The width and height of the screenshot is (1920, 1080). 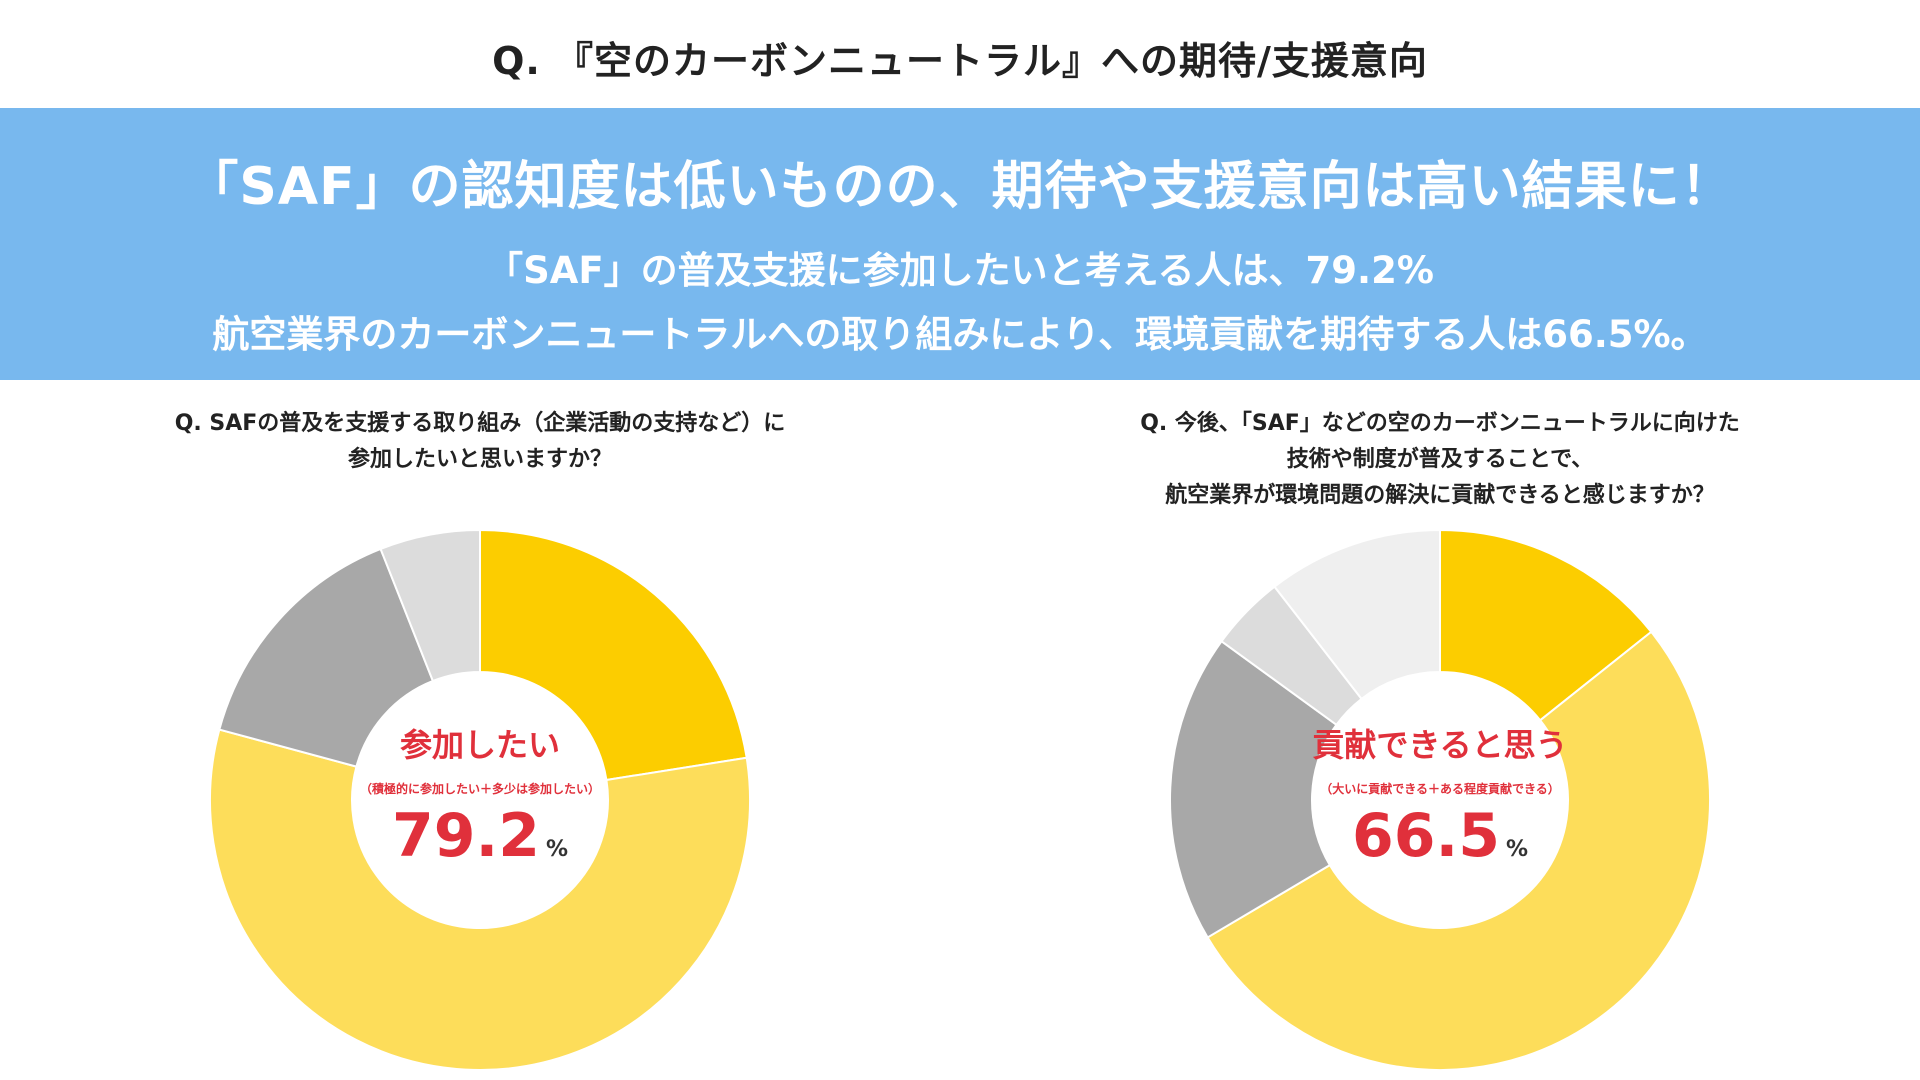 What do you see at coordinates (465, 836) in the screenshot?
I see `center-value-number: 79.2` at bounding box center [465, 836].